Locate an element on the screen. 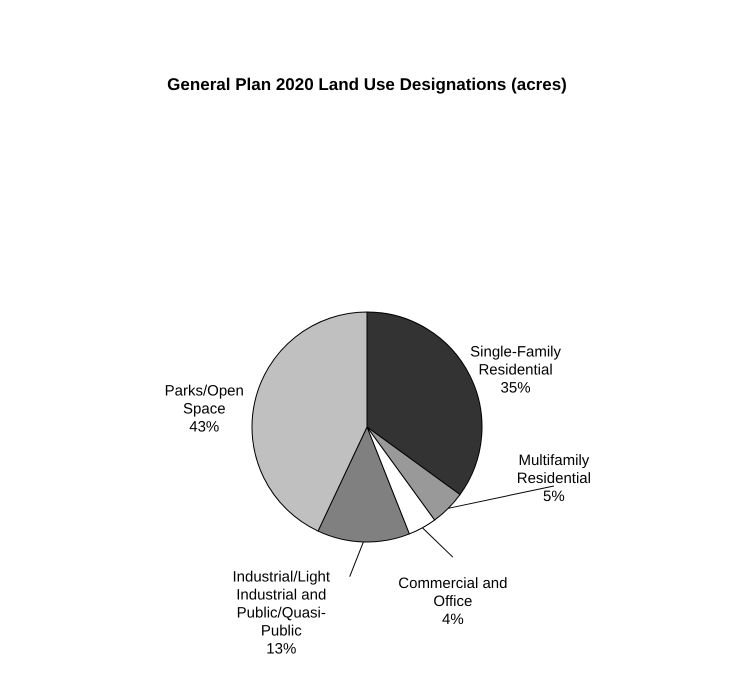 This screenshot has height=685, width=734. data-label: 13% is located at coordinates (281, 649).